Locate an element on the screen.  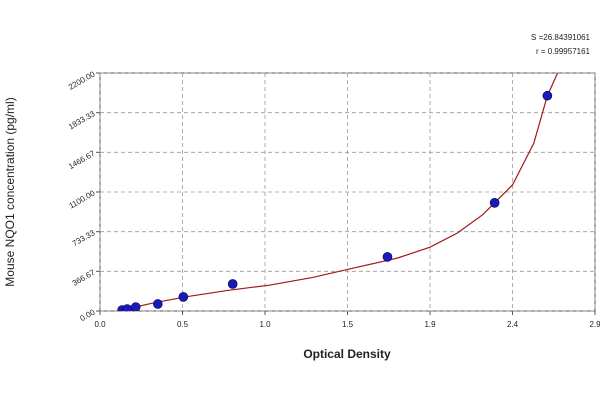
x-axis-label: Optical Density is located at coordinates (347, 354).